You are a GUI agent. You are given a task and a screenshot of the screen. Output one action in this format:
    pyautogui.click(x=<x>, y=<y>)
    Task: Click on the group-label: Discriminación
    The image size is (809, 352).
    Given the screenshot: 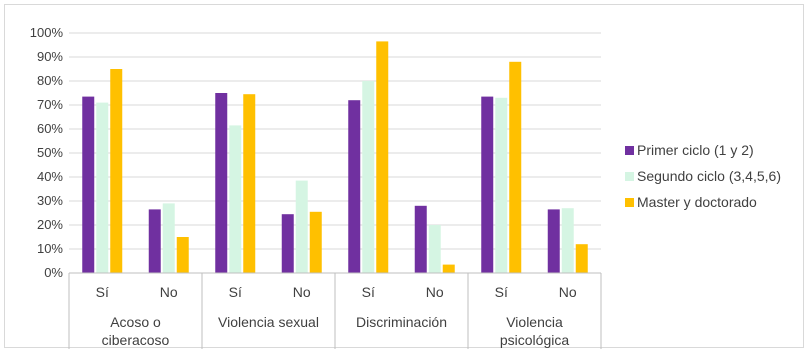 What is the action you would take?
    pyautogui.click(x=401, y=322)
    